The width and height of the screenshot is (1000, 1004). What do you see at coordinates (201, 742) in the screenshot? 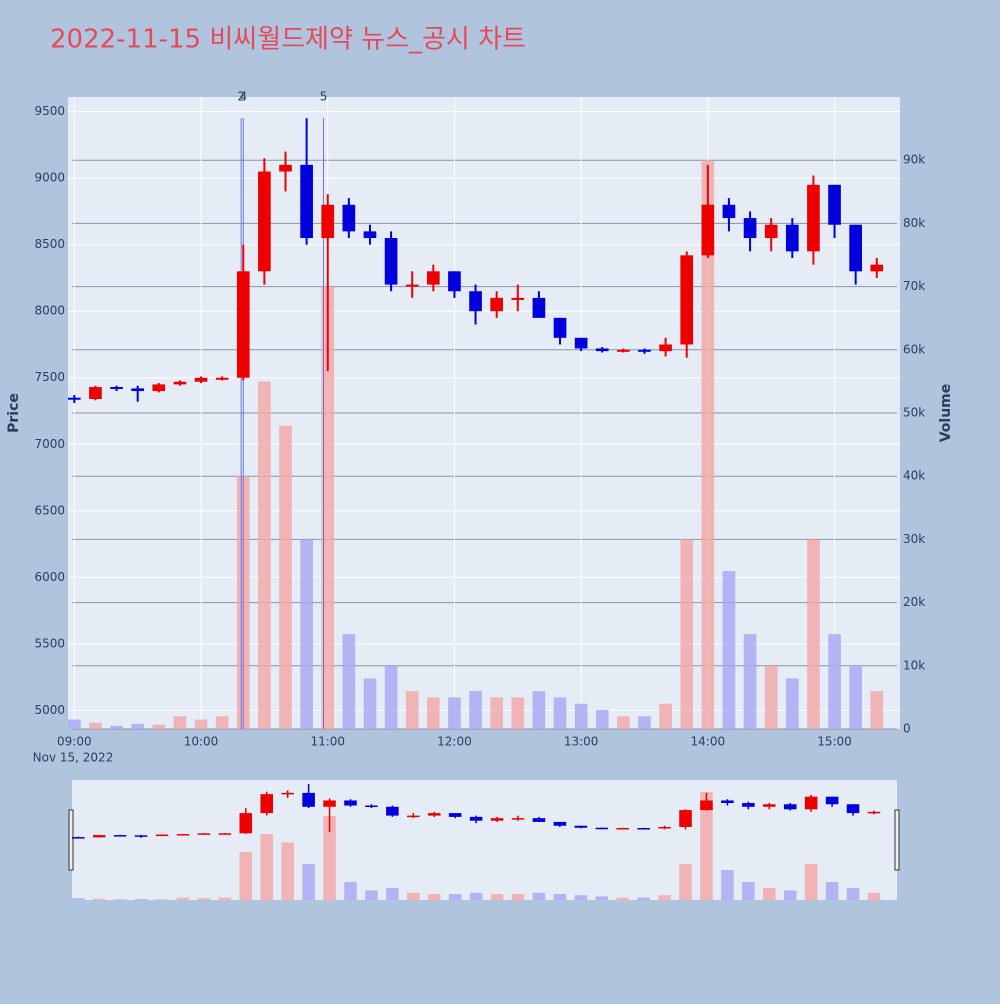
I see `x-tick-label: 10:00` at bounding box center [201, 742].